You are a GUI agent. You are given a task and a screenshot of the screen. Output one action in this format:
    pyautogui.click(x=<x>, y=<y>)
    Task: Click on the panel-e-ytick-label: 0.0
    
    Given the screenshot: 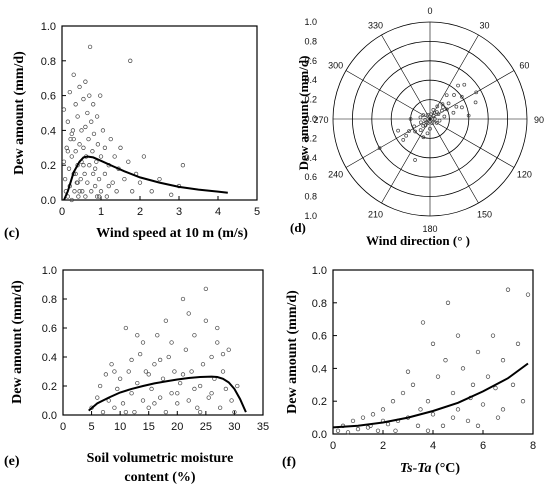 What is the action you would take?
    pyautogui.click(x=49, y=416)
    